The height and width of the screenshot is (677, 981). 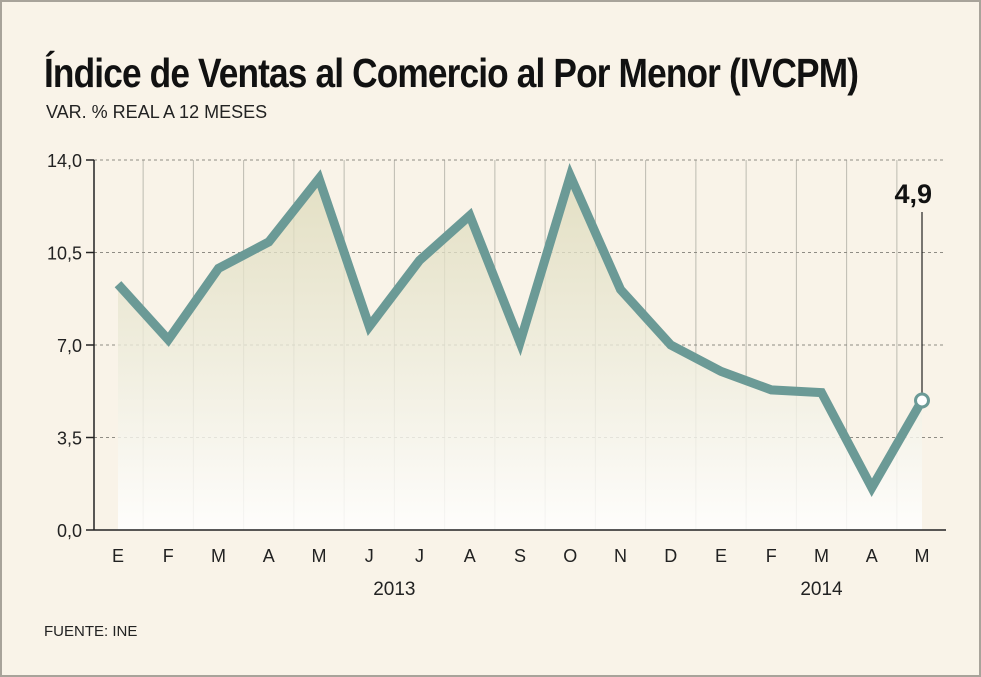 What do you see at coordinates (922, 400) in the screenshot?
I see `annotation-marker` at bounding box center [922, 400].